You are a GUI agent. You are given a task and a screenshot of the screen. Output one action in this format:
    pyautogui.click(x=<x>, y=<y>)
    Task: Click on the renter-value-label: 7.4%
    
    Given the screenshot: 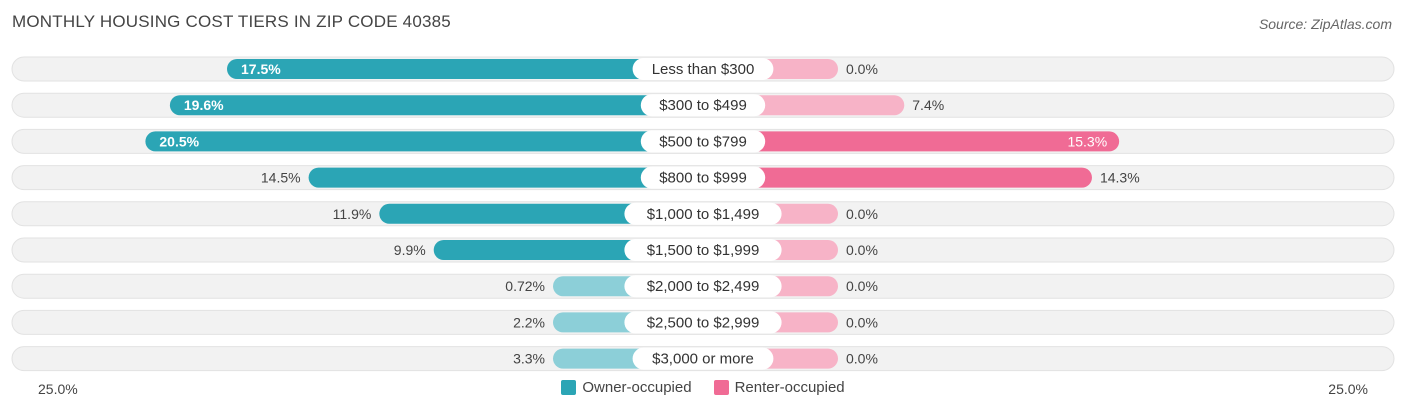 What is the action you would take?
    pyautogui.click(x=928, y=105)
    